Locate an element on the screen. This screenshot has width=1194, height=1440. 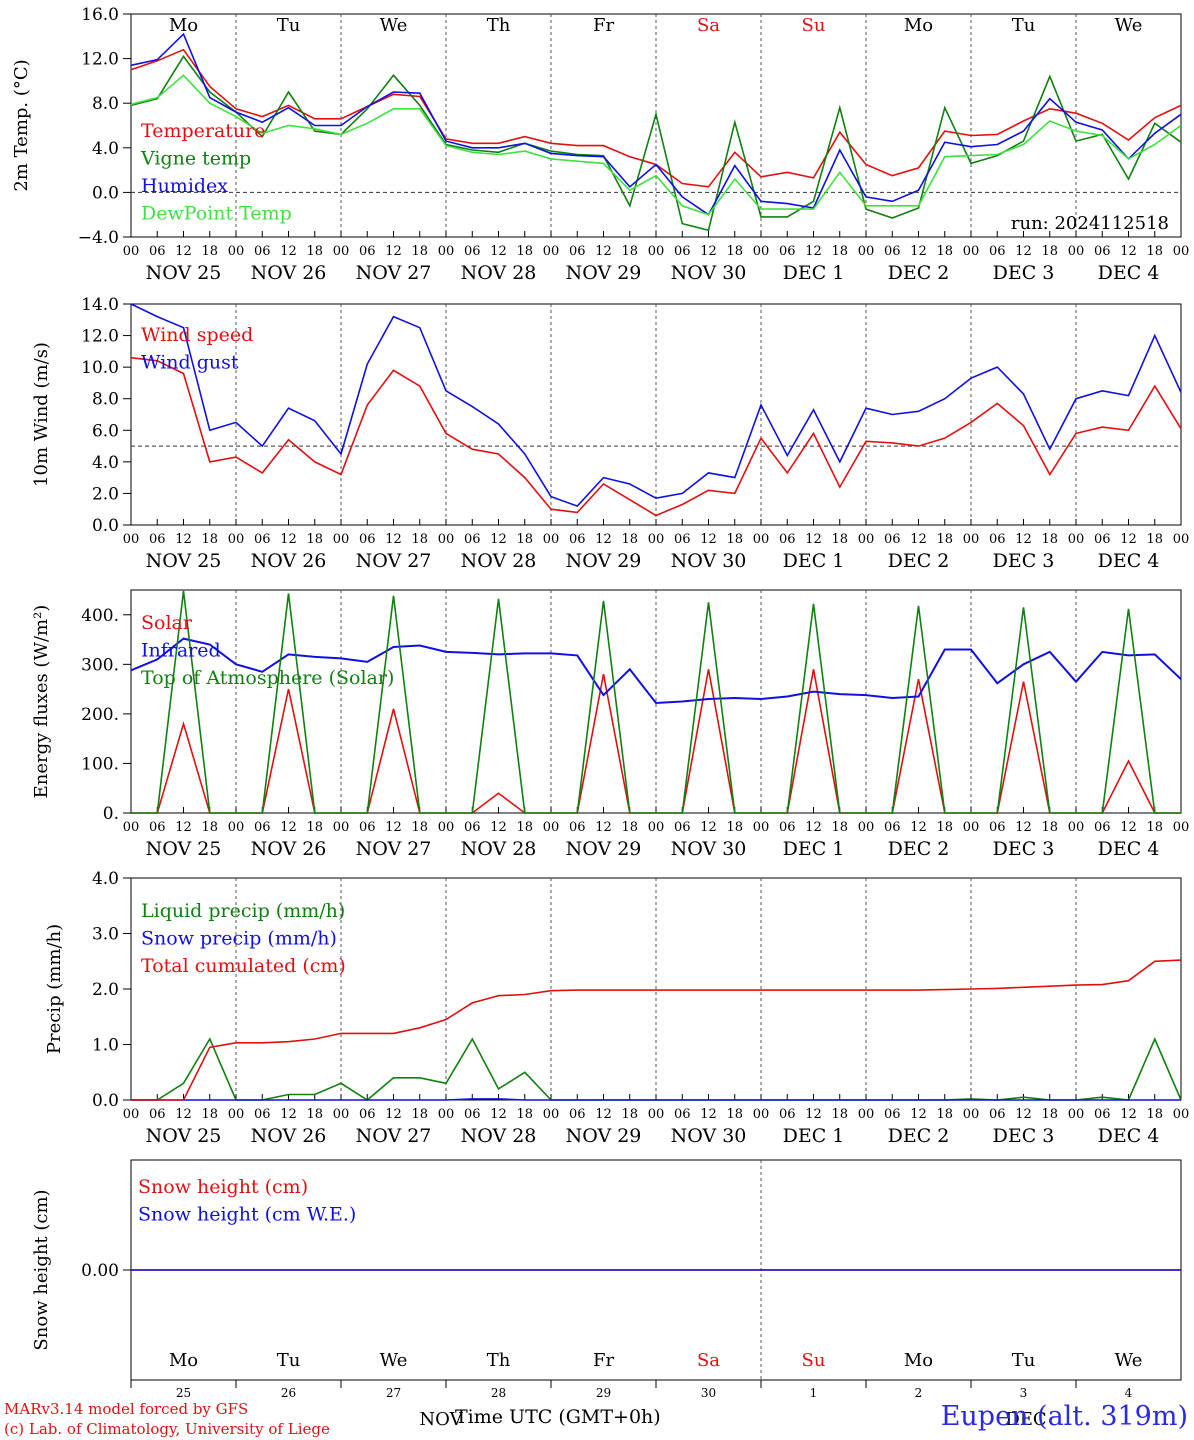
y-tick-label: 200. is located at coordinates (100, 715).